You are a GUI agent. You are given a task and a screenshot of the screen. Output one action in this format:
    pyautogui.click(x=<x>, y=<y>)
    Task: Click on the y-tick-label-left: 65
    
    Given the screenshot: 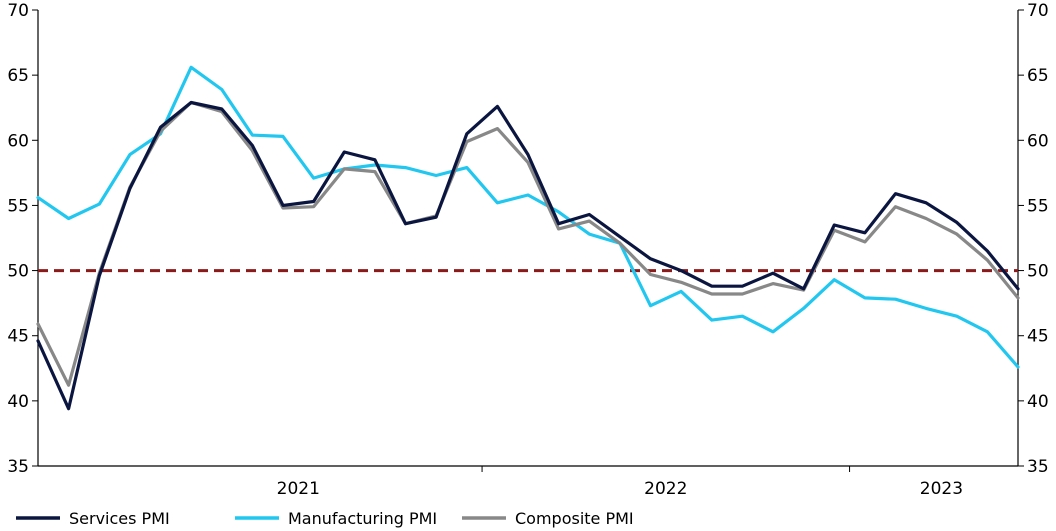 What is the action you would take?
    pyautogui.click(x=18, y=76)
    